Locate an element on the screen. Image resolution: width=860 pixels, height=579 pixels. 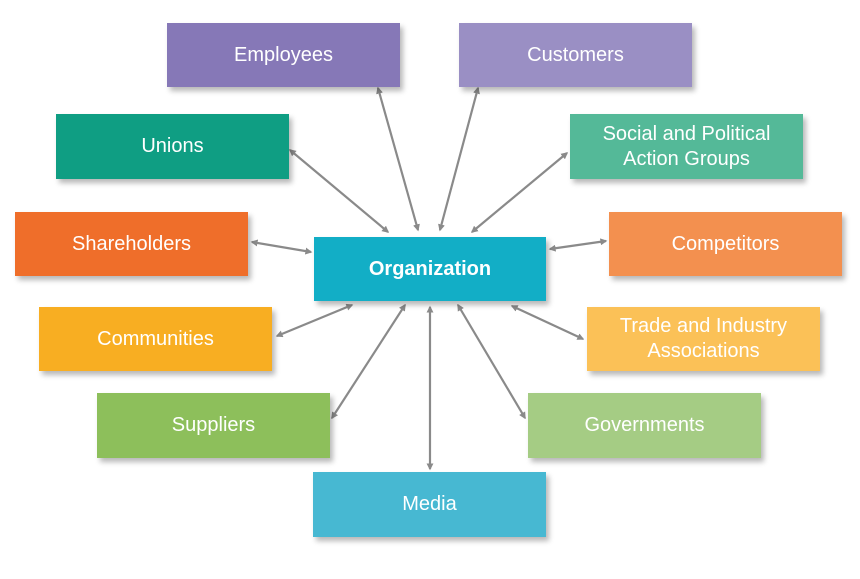
arrow-organization-competitors is located at coordinates (578, 245).